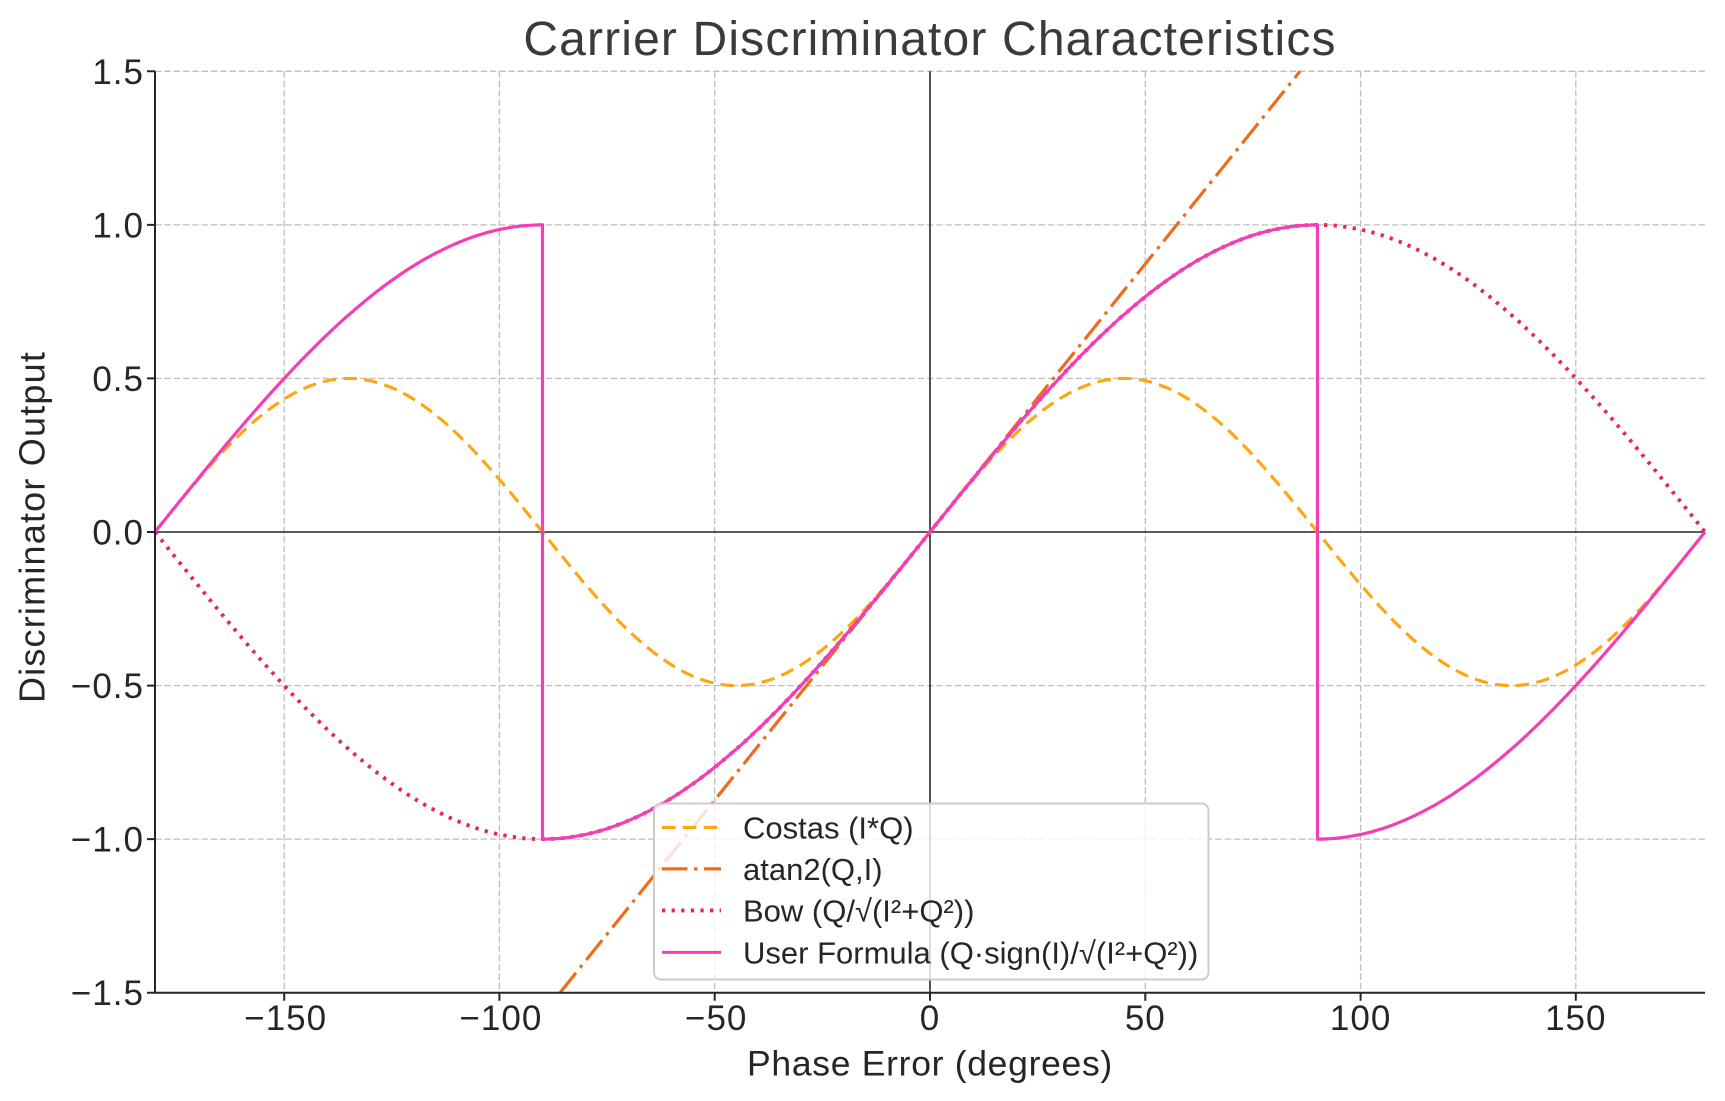 The width and height of the screenshot is (1725, 1101). What do you see at coordinates (500, 1018) in the screenshot?
I see `svg-text: −100` at bounding box center [500, 1018].